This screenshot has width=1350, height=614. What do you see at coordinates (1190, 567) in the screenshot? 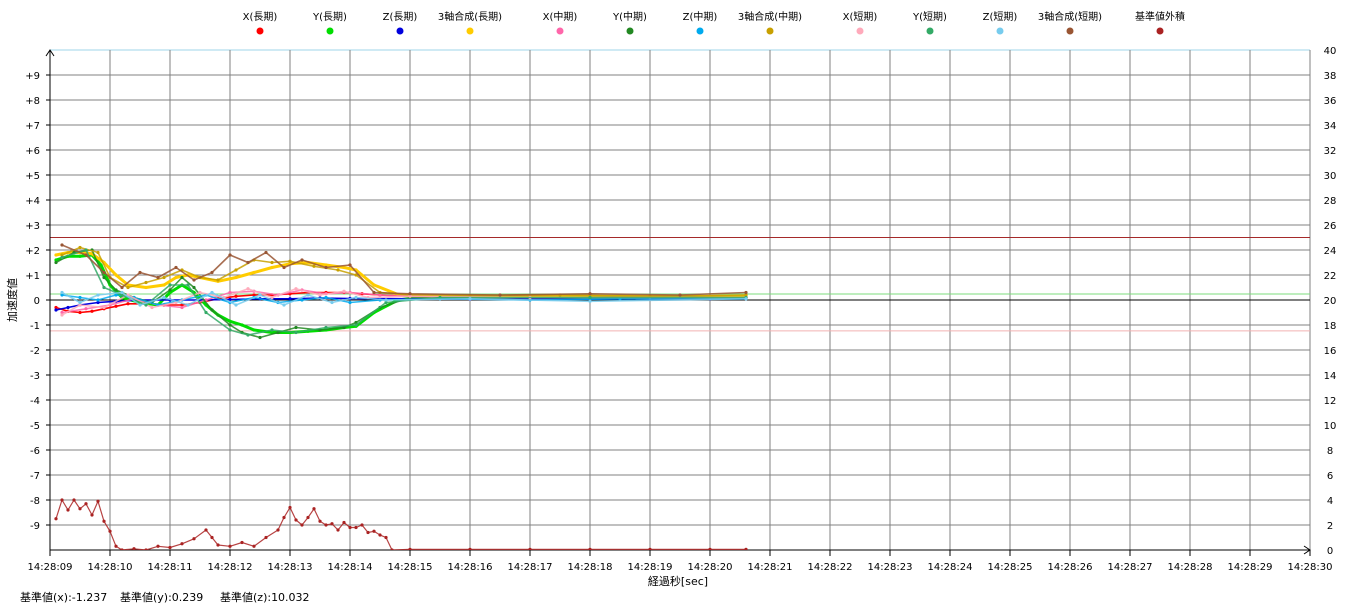
I see `x-tick-label: 14:28:28` at bounding box center [1190, 567].